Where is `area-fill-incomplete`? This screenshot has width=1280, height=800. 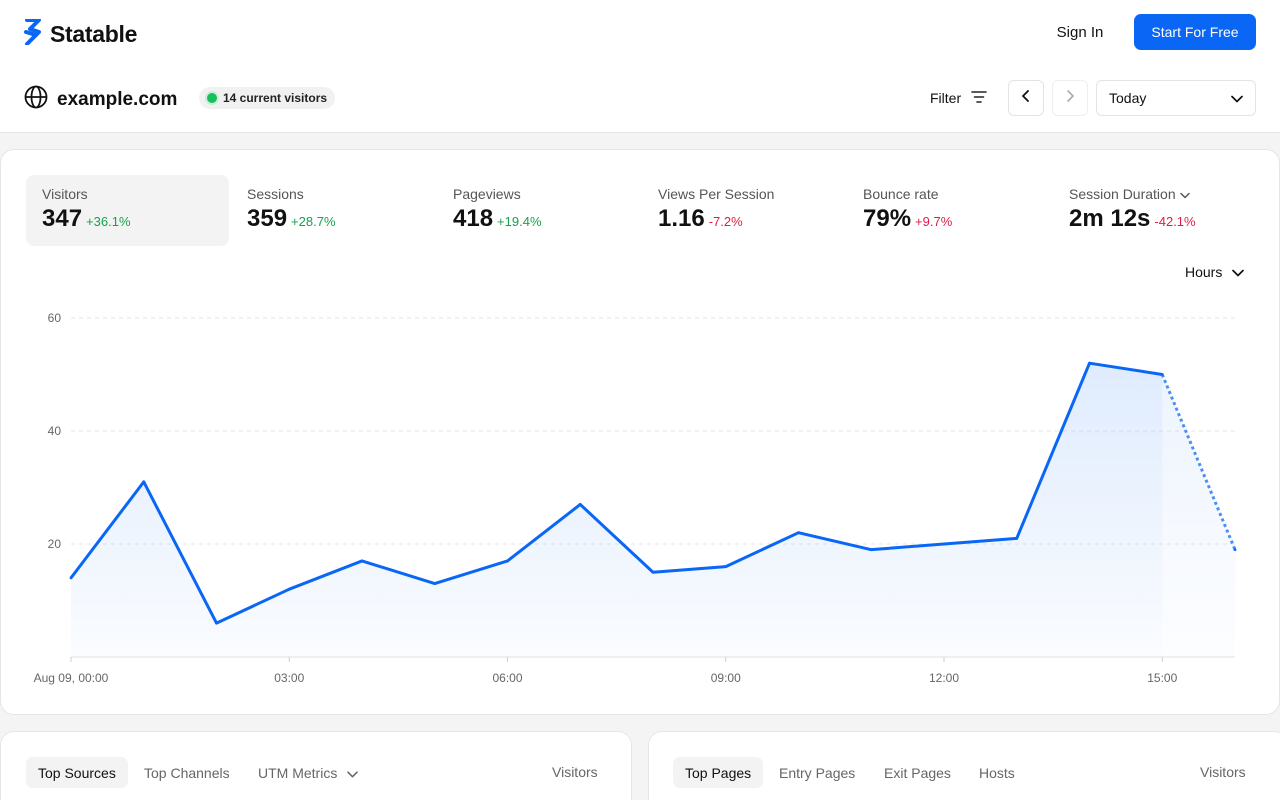
area-fill-incomplete is located at coordinates (1198, 515).